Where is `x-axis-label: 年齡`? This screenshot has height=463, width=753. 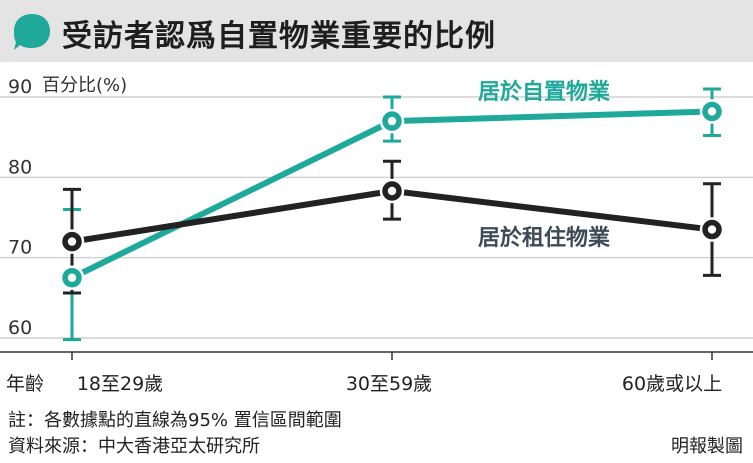 x-axis-label: 年齡 is located at coordinates (25, 384).